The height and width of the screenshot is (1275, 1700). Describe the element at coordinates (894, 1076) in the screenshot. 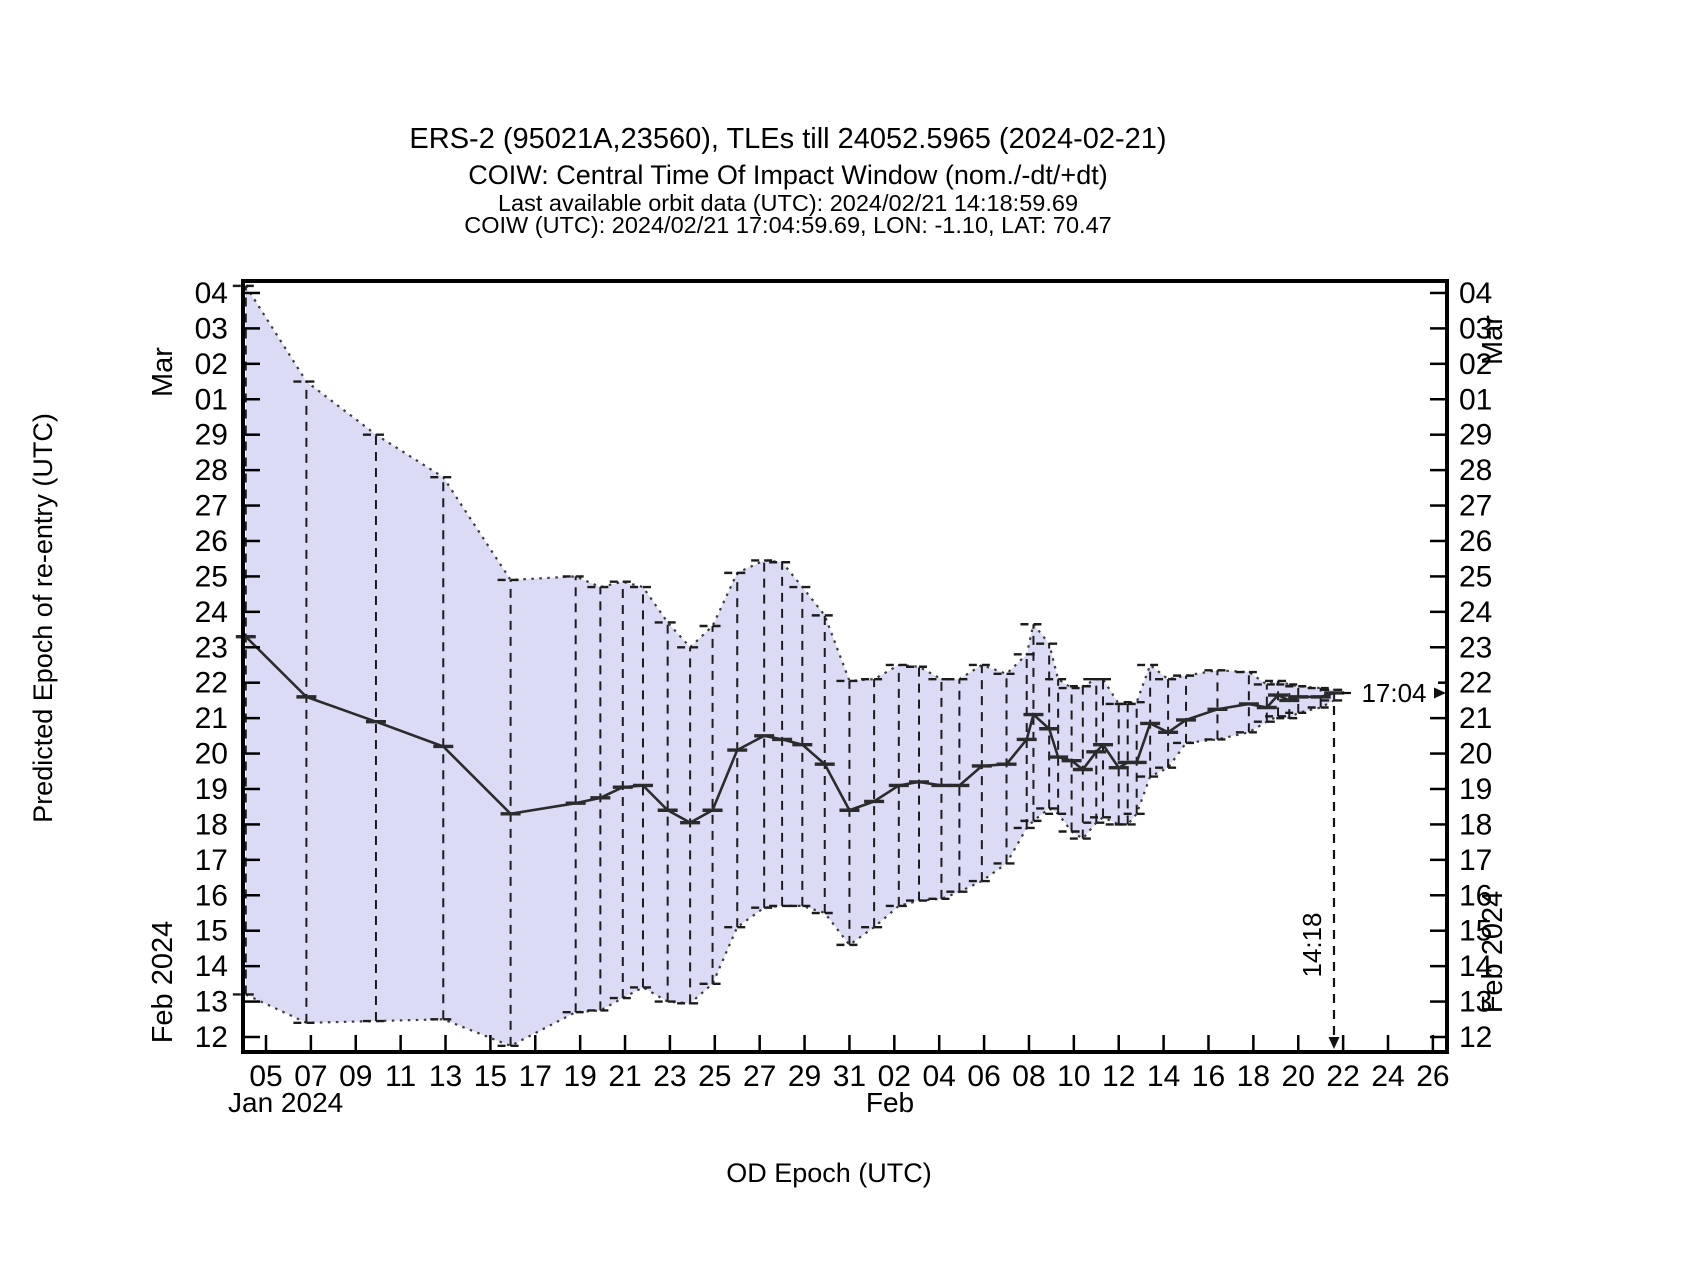

I see `x-tick-label: 02` at that location.